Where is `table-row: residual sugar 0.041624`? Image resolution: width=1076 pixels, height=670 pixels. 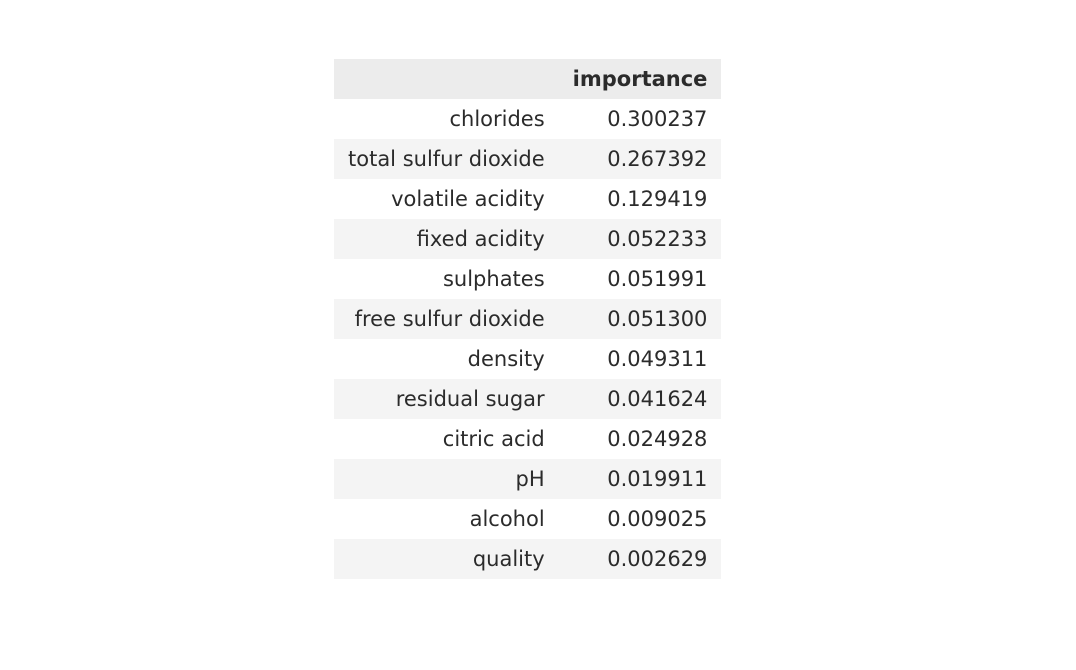
table-row: residual sugar 0.041624 is located at coordinates (528, 399).